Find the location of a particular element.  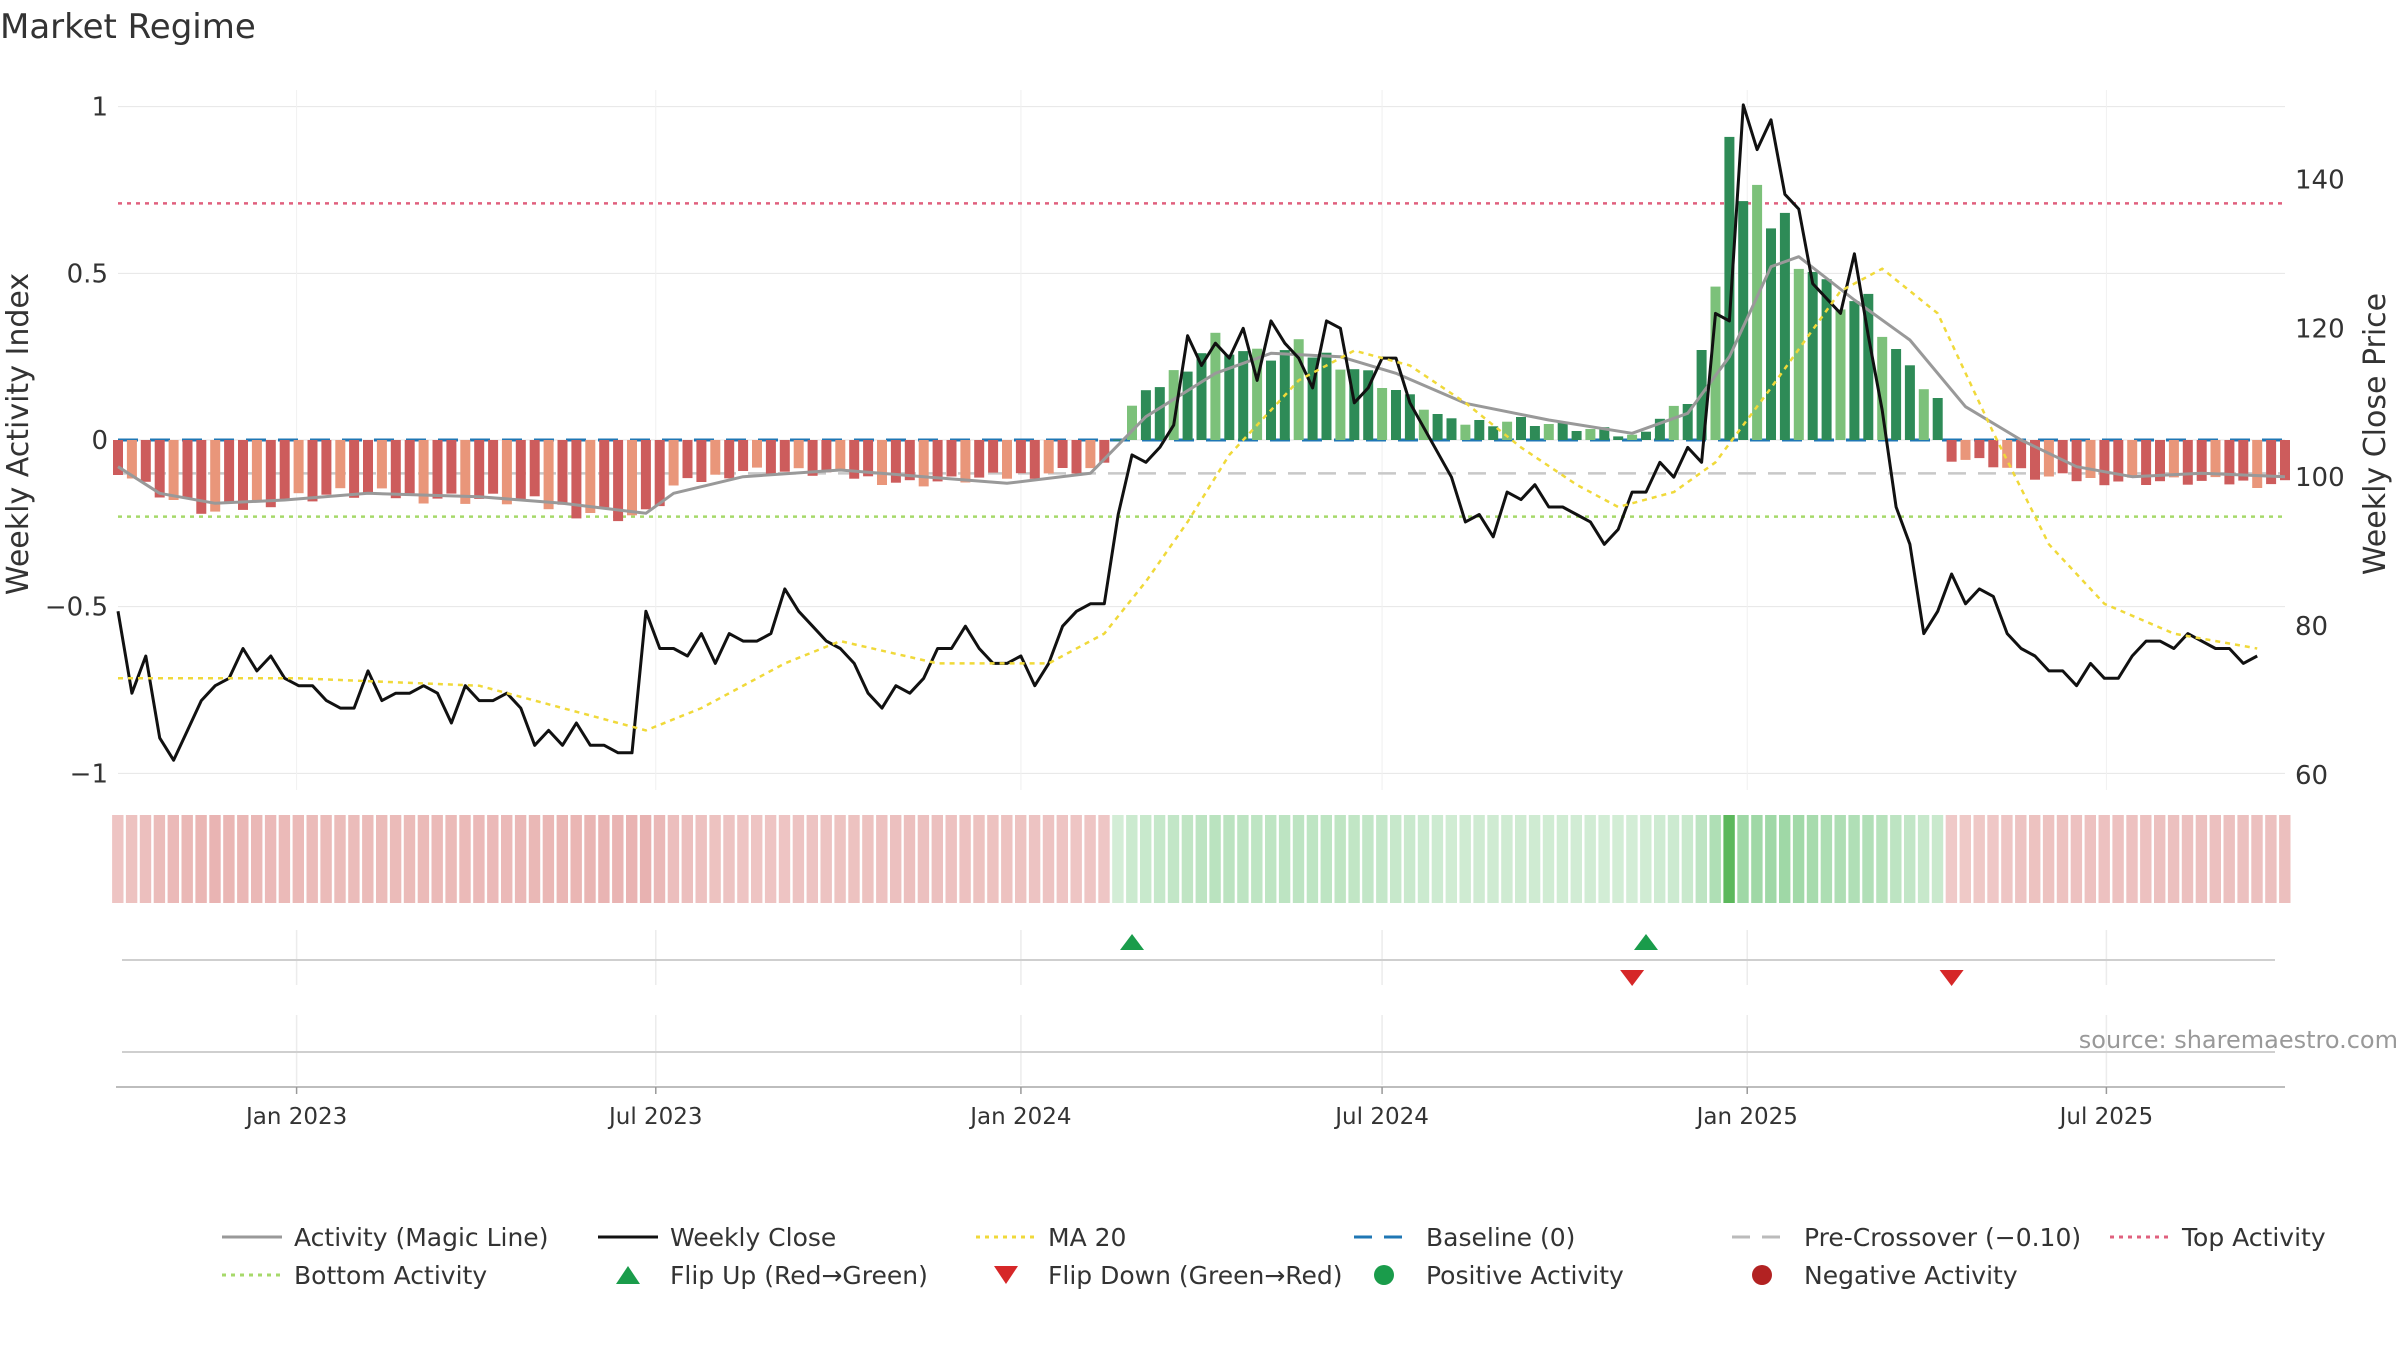

flip-up-marker is located at coordinates (1132, 942).